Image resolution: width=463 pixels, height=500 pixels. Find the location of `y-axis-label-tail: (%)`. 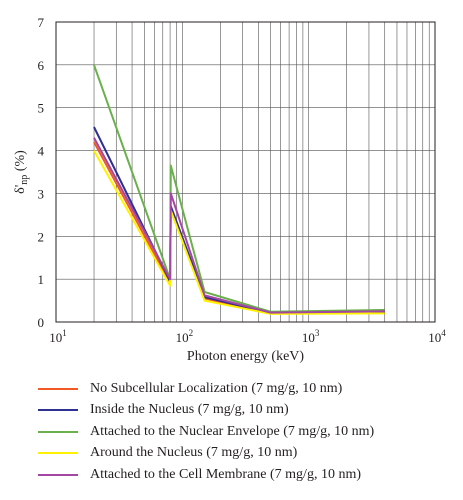

y-axis-label-tail: (%) is located at coordinates (20, 162).